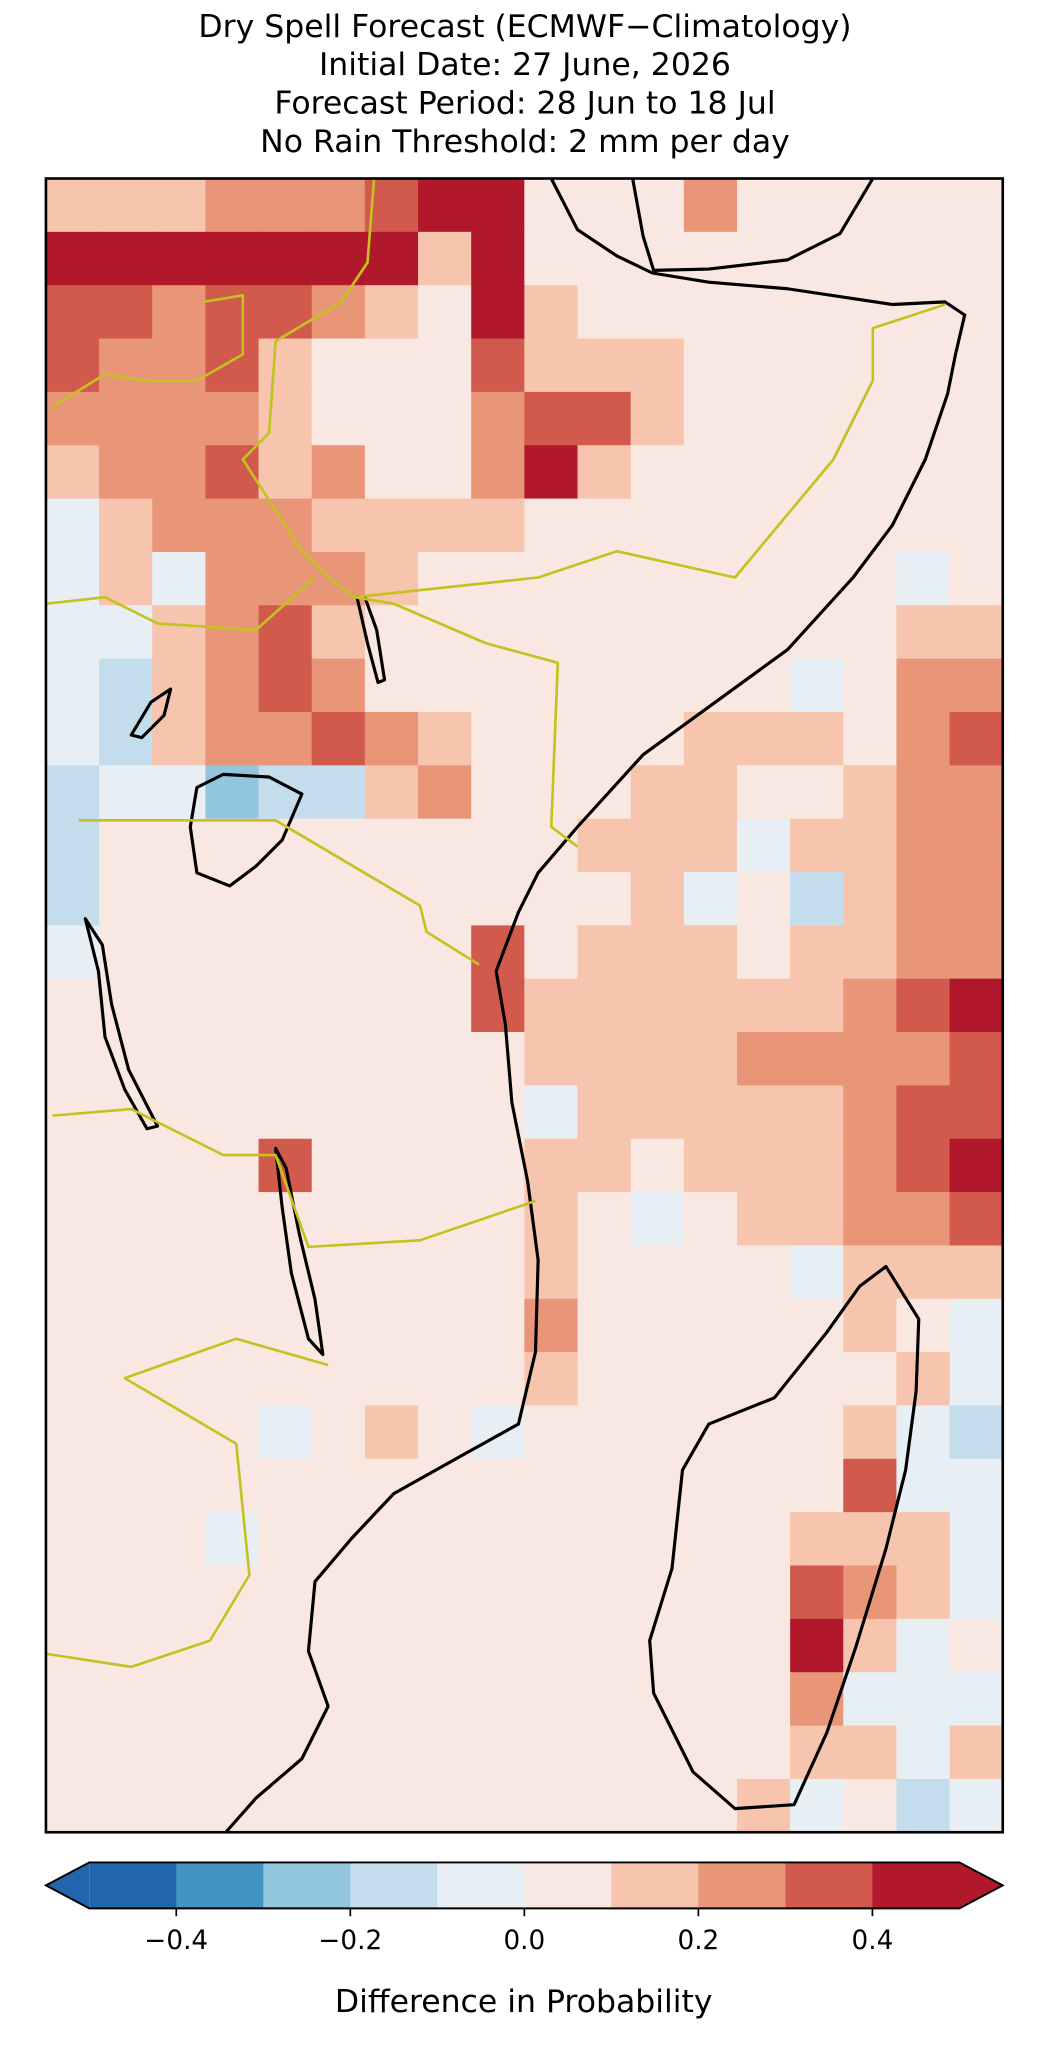  Describe the element at coordinates (753, 224) in the screenshot. I see `coastline` at that location.